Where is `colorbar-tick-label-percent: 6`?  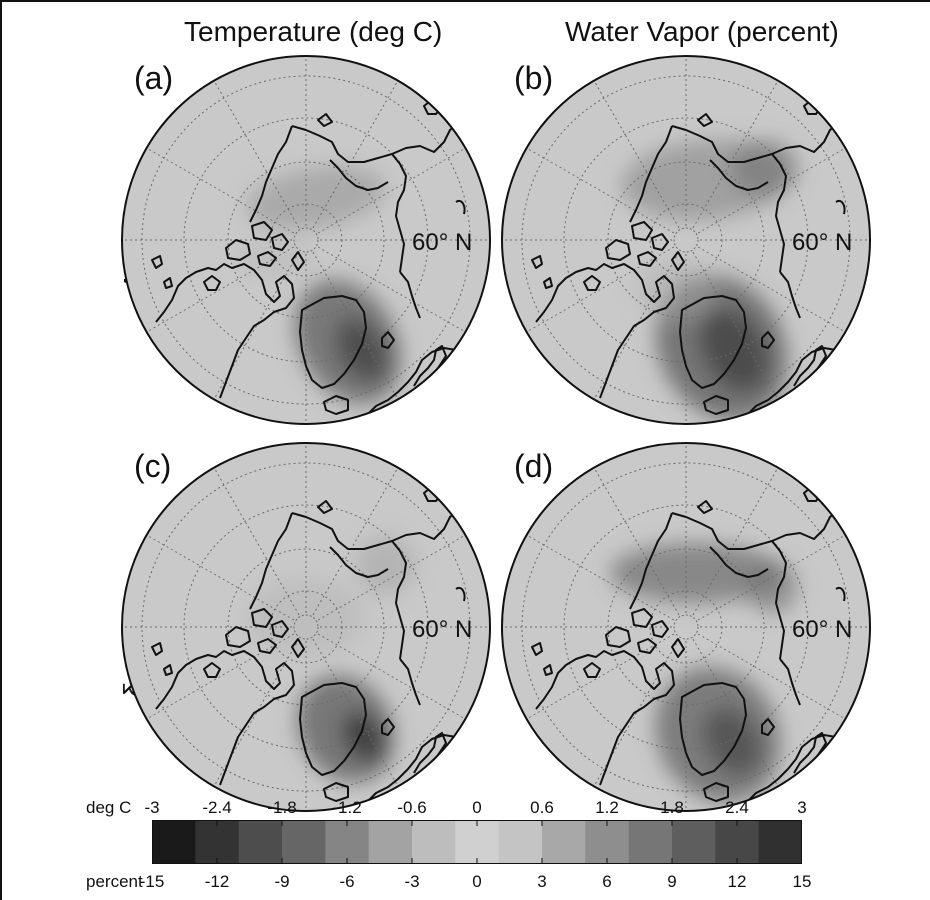 colorbar-tick-label-percent: 6 is located at coordinates (607, 881).